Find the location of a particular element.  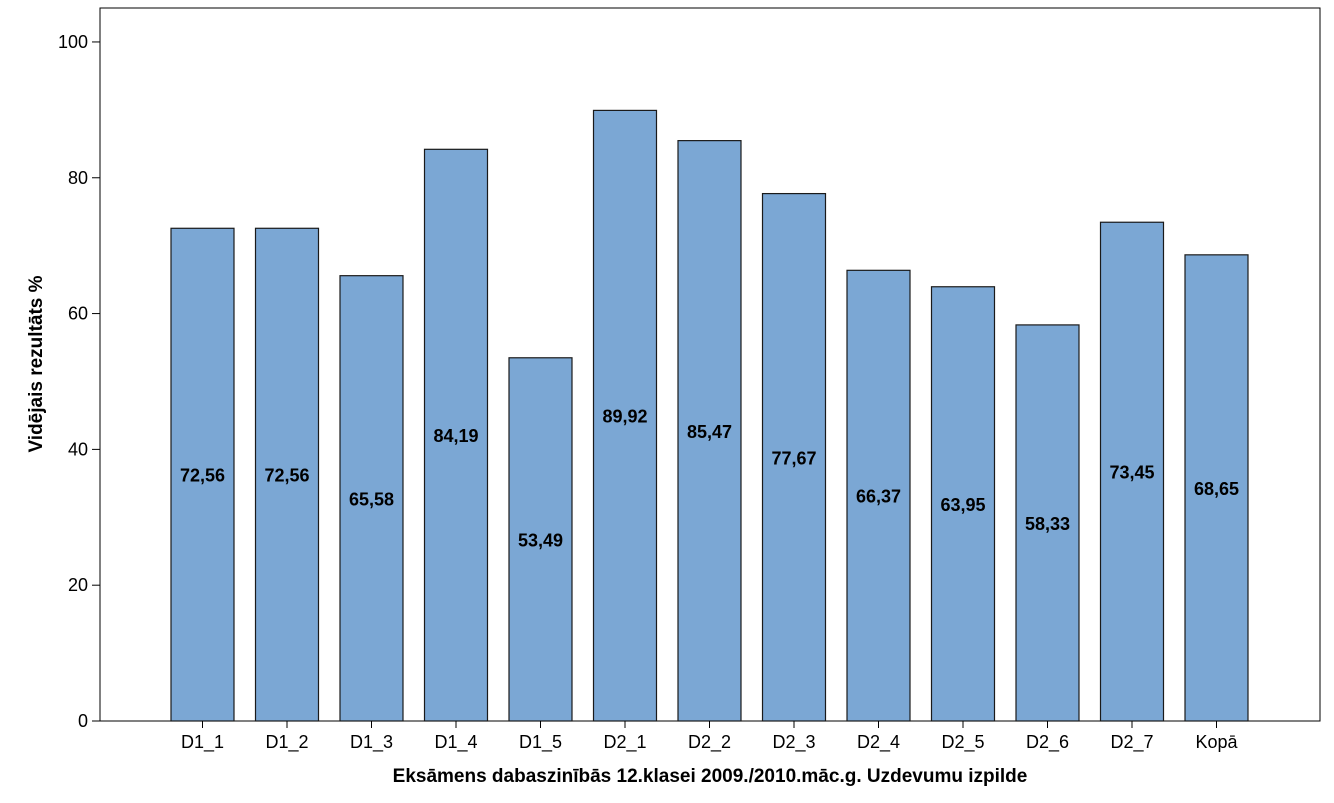

y-tick-label: 60 is located at coordinates (78, 314).